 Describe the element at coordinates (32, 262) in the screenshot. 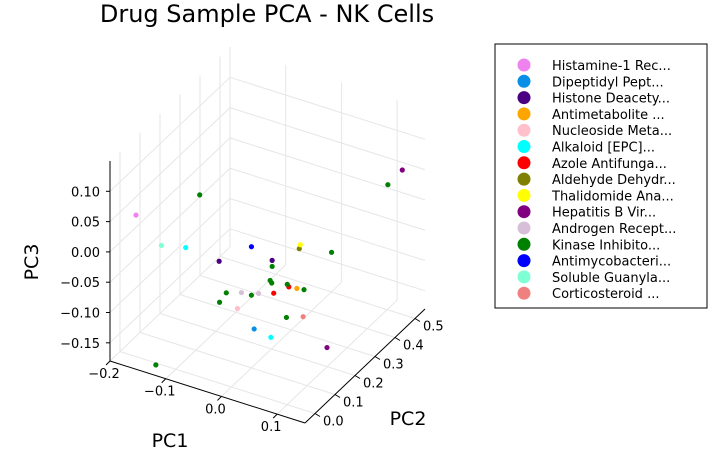

I see `z-axis-title: PC3` at that location.